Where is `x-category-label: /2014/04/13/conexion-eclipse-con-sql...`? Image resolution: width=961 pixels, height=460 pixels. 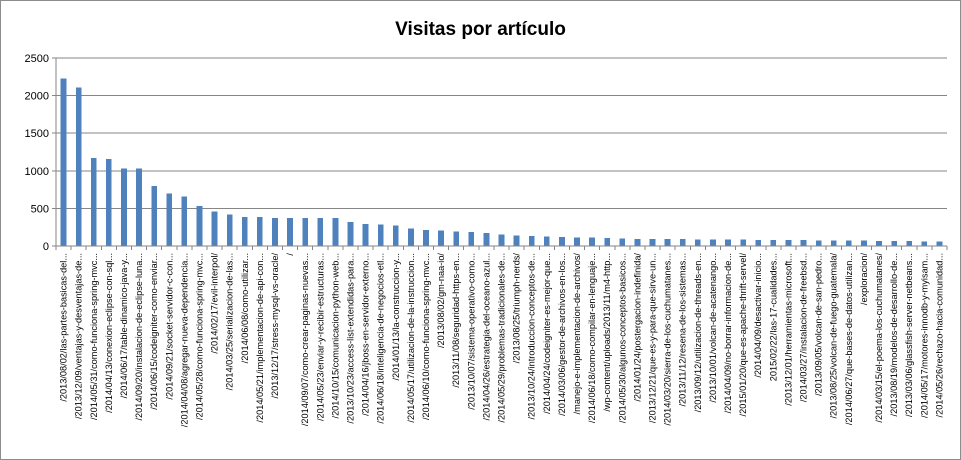
x-category-label: /2014/04/13/conexion-eclipse-con-sql... is located at coordinates (109, 333).